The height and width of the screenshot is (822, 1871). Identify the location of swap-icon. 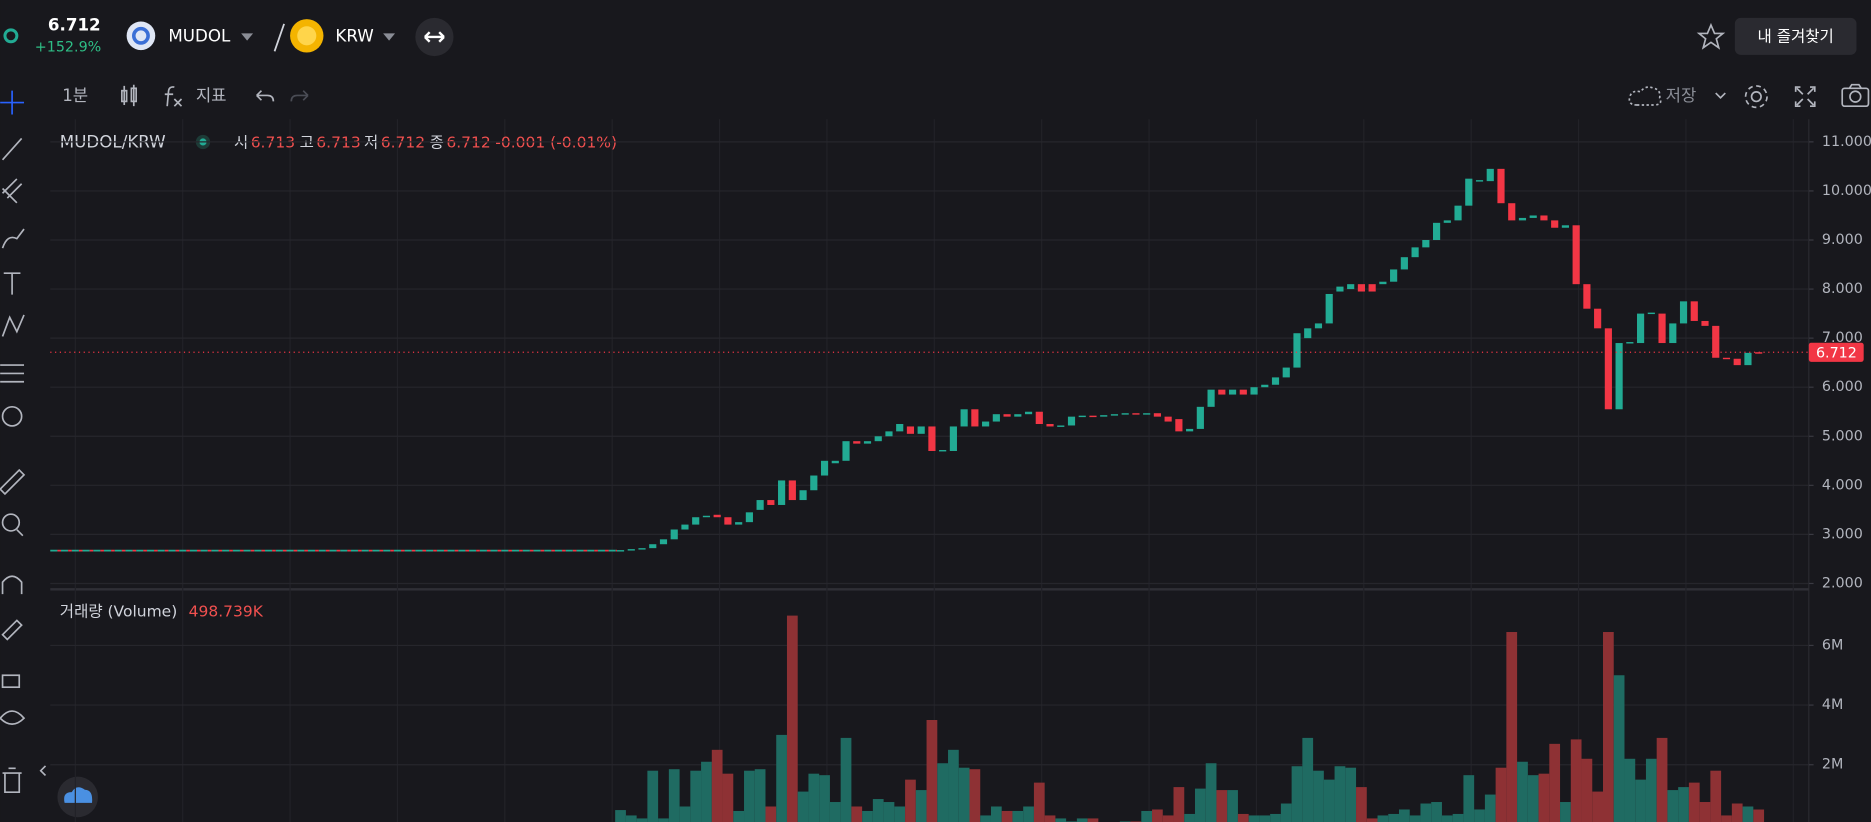
(434, 37).